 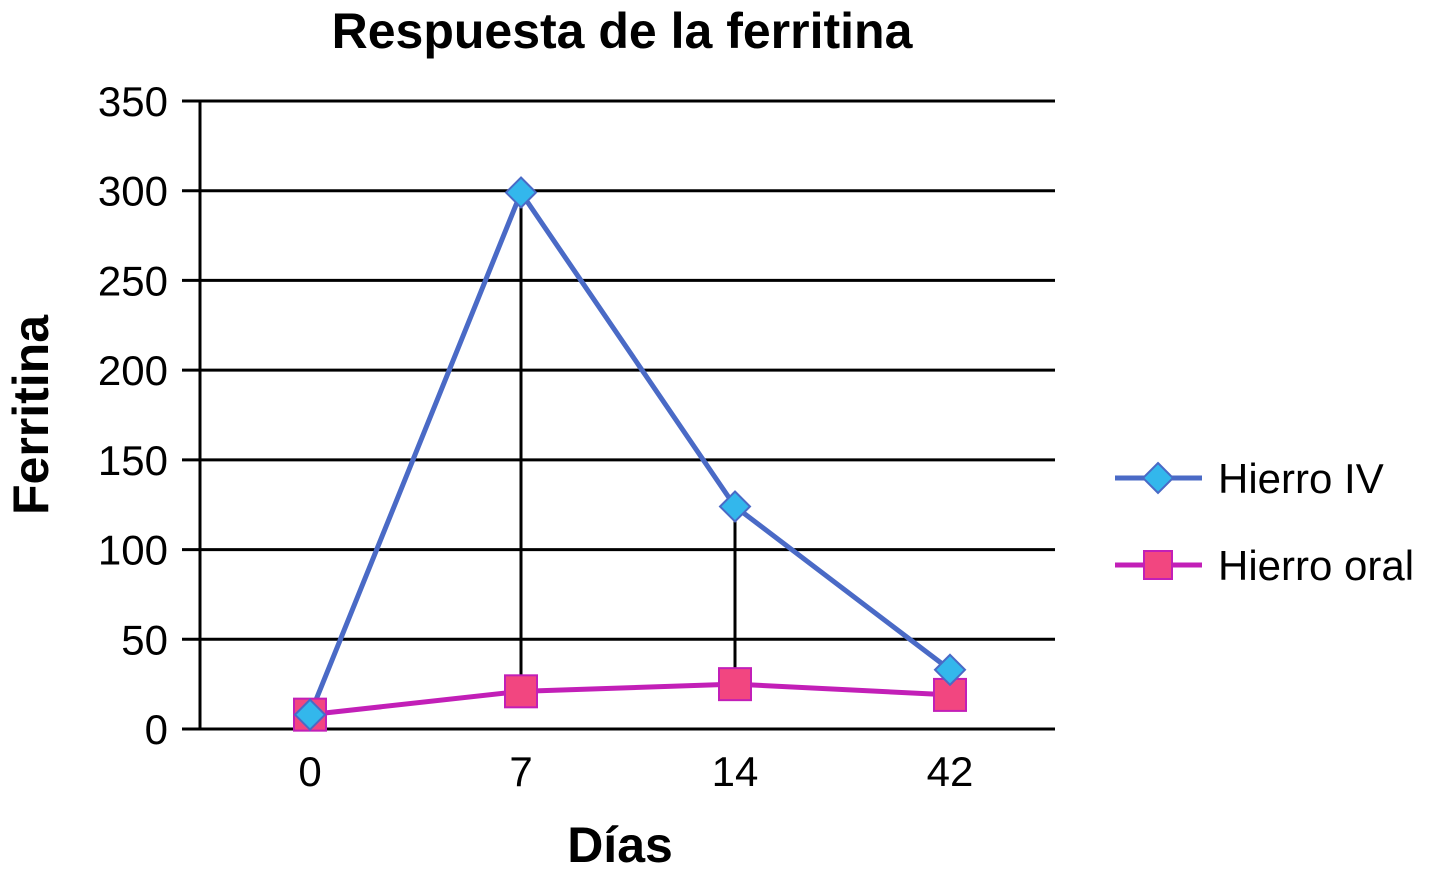 I want to click on y-tick-label: 100, so click(x=133, y=550).